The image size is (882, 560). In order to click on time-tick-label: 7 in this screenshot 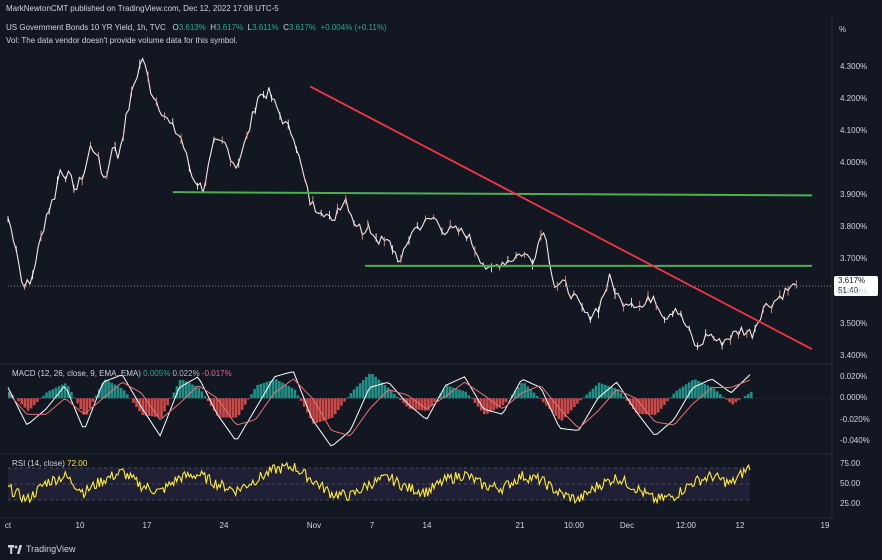, I will do `click(372, 525)`.